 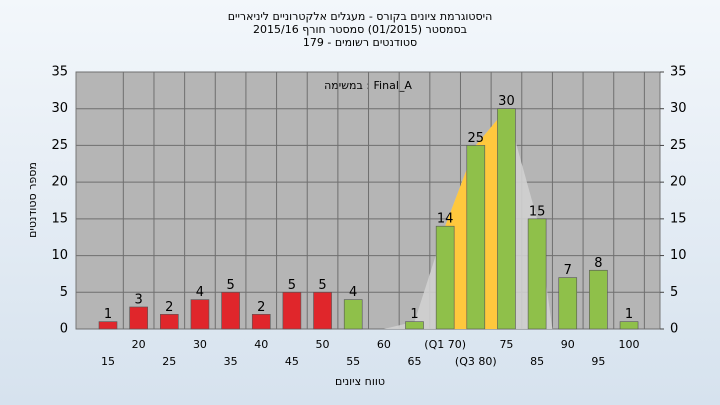 What do you see at coordinates (476, 138) in the screenshot?
I see `data-label: 25` at bounding box center [476, 138].